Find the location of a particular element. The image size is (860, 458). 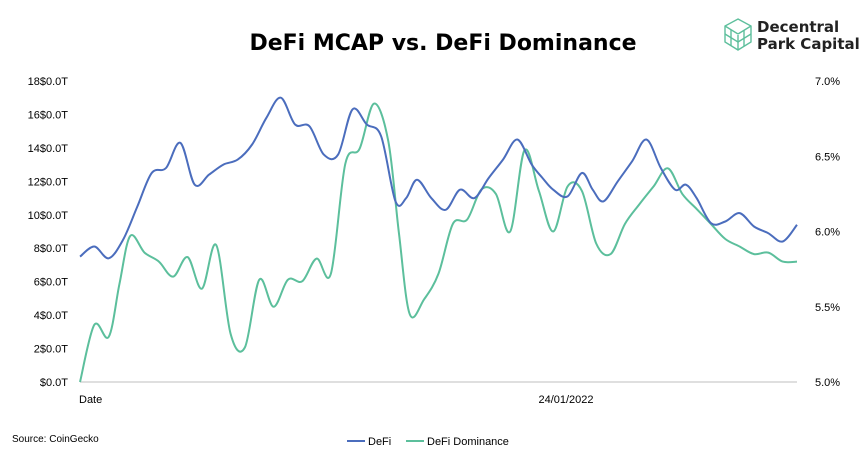

source-note: Source: CoinGecko is located at coordinates (55, 439).